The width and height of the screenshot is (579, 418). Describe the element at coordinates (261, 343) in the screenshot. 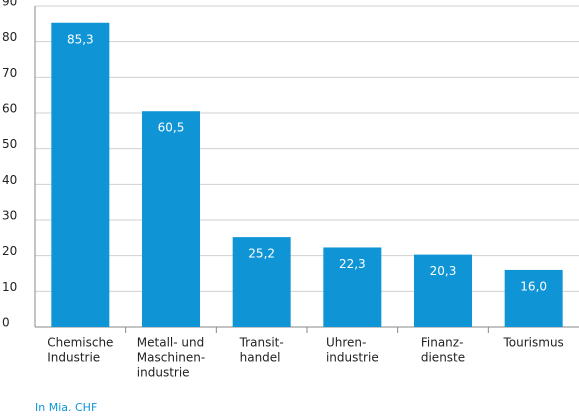

I see `x-tick-label: Transit-` at that location.